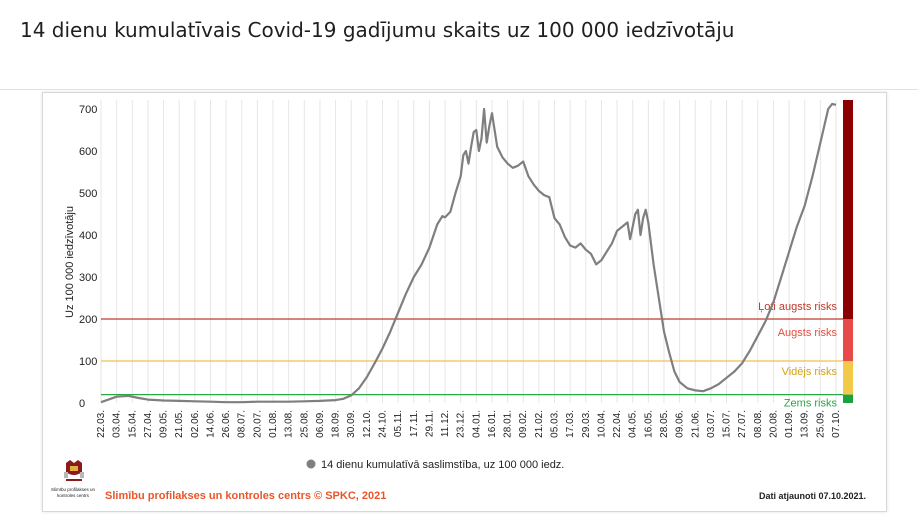 The width and height of the screenshot is (918, 523). I want to click on y-tick-label: 100, so click(88, 362).